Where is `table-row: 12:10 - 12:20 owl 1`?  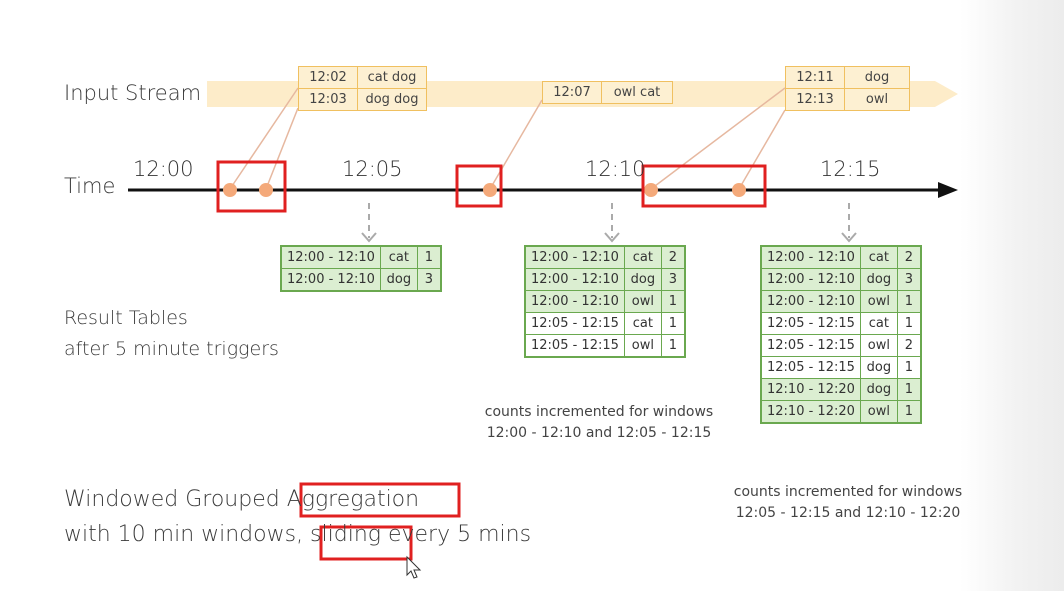
table-row: 12:10 - 12:20 owl 1 is located at coordinates (841, 412).